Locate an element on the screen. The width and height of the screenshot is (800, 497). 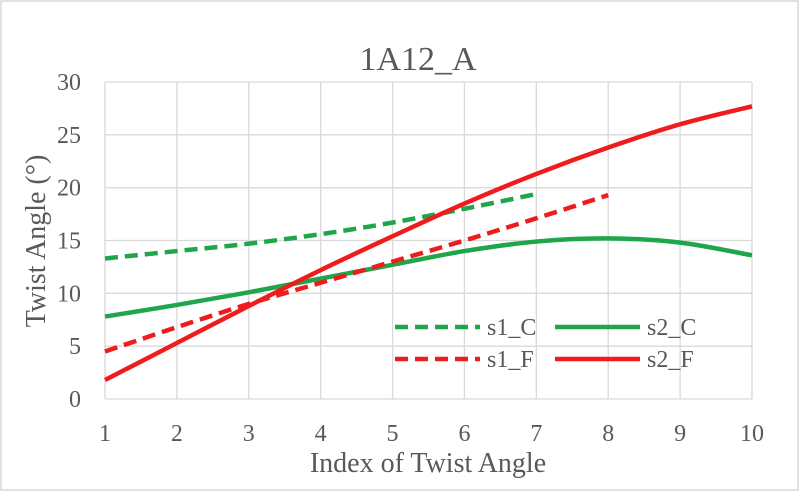
series-line-s2-c is located at coordinates (428, 277).